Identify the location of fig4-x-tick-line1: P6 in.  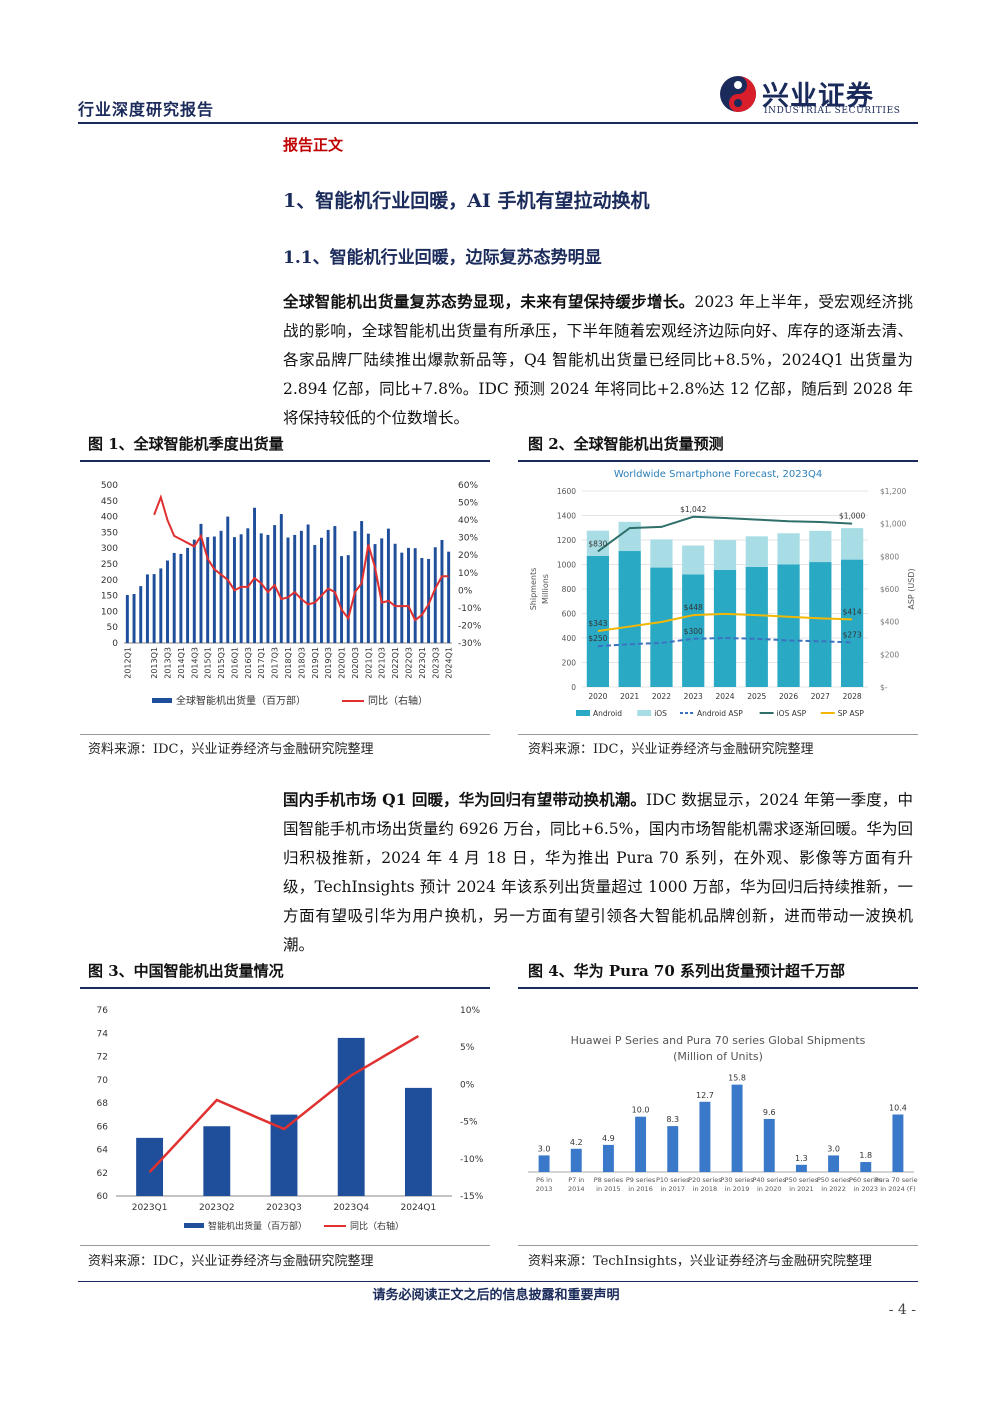
(544, 1180).